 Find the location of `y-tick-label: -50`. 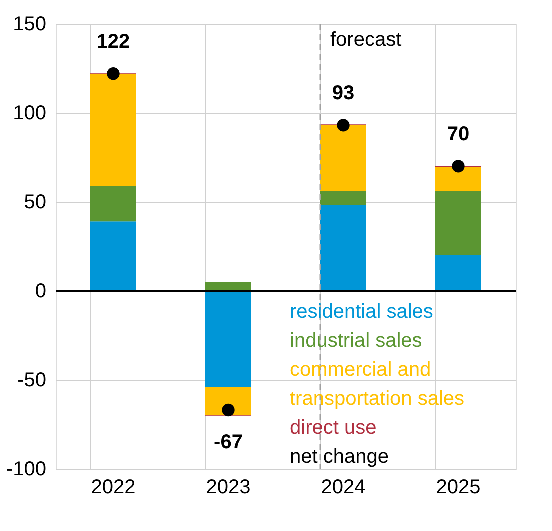

y-tick-label: -50 is located at coordinates (32, 381).